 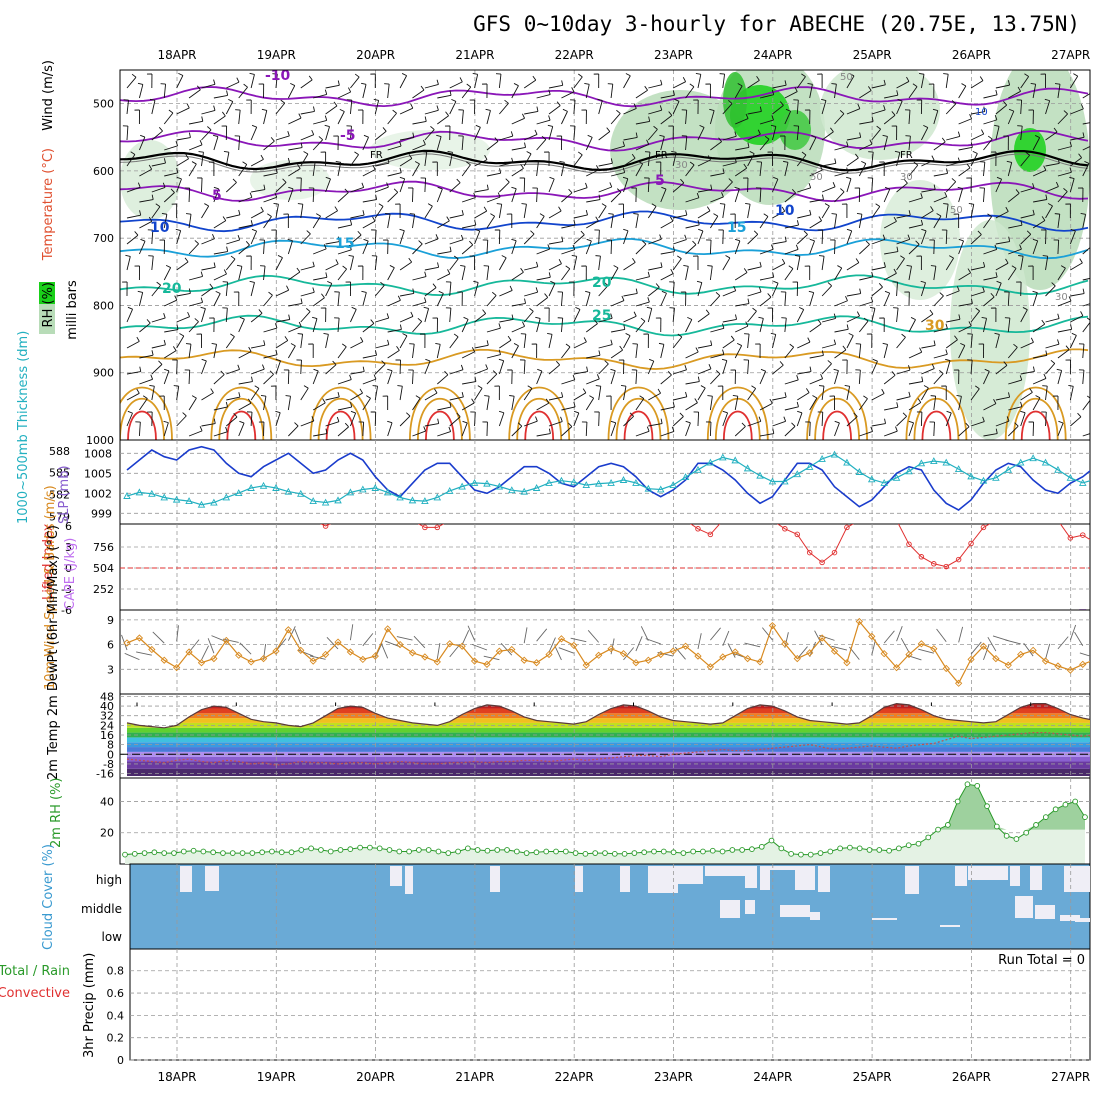 What do you see at coordinates (604, 191) in the screenshot?
I see `temp-contour` at bounding box center [604, 191].